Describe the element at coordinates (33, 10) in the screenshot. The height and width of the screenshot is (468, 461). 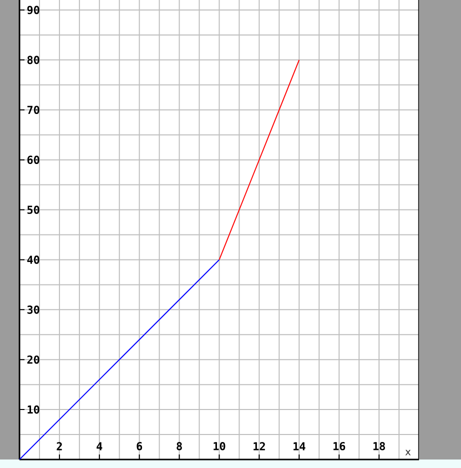
I see `y-tick-label: 90` at that location.